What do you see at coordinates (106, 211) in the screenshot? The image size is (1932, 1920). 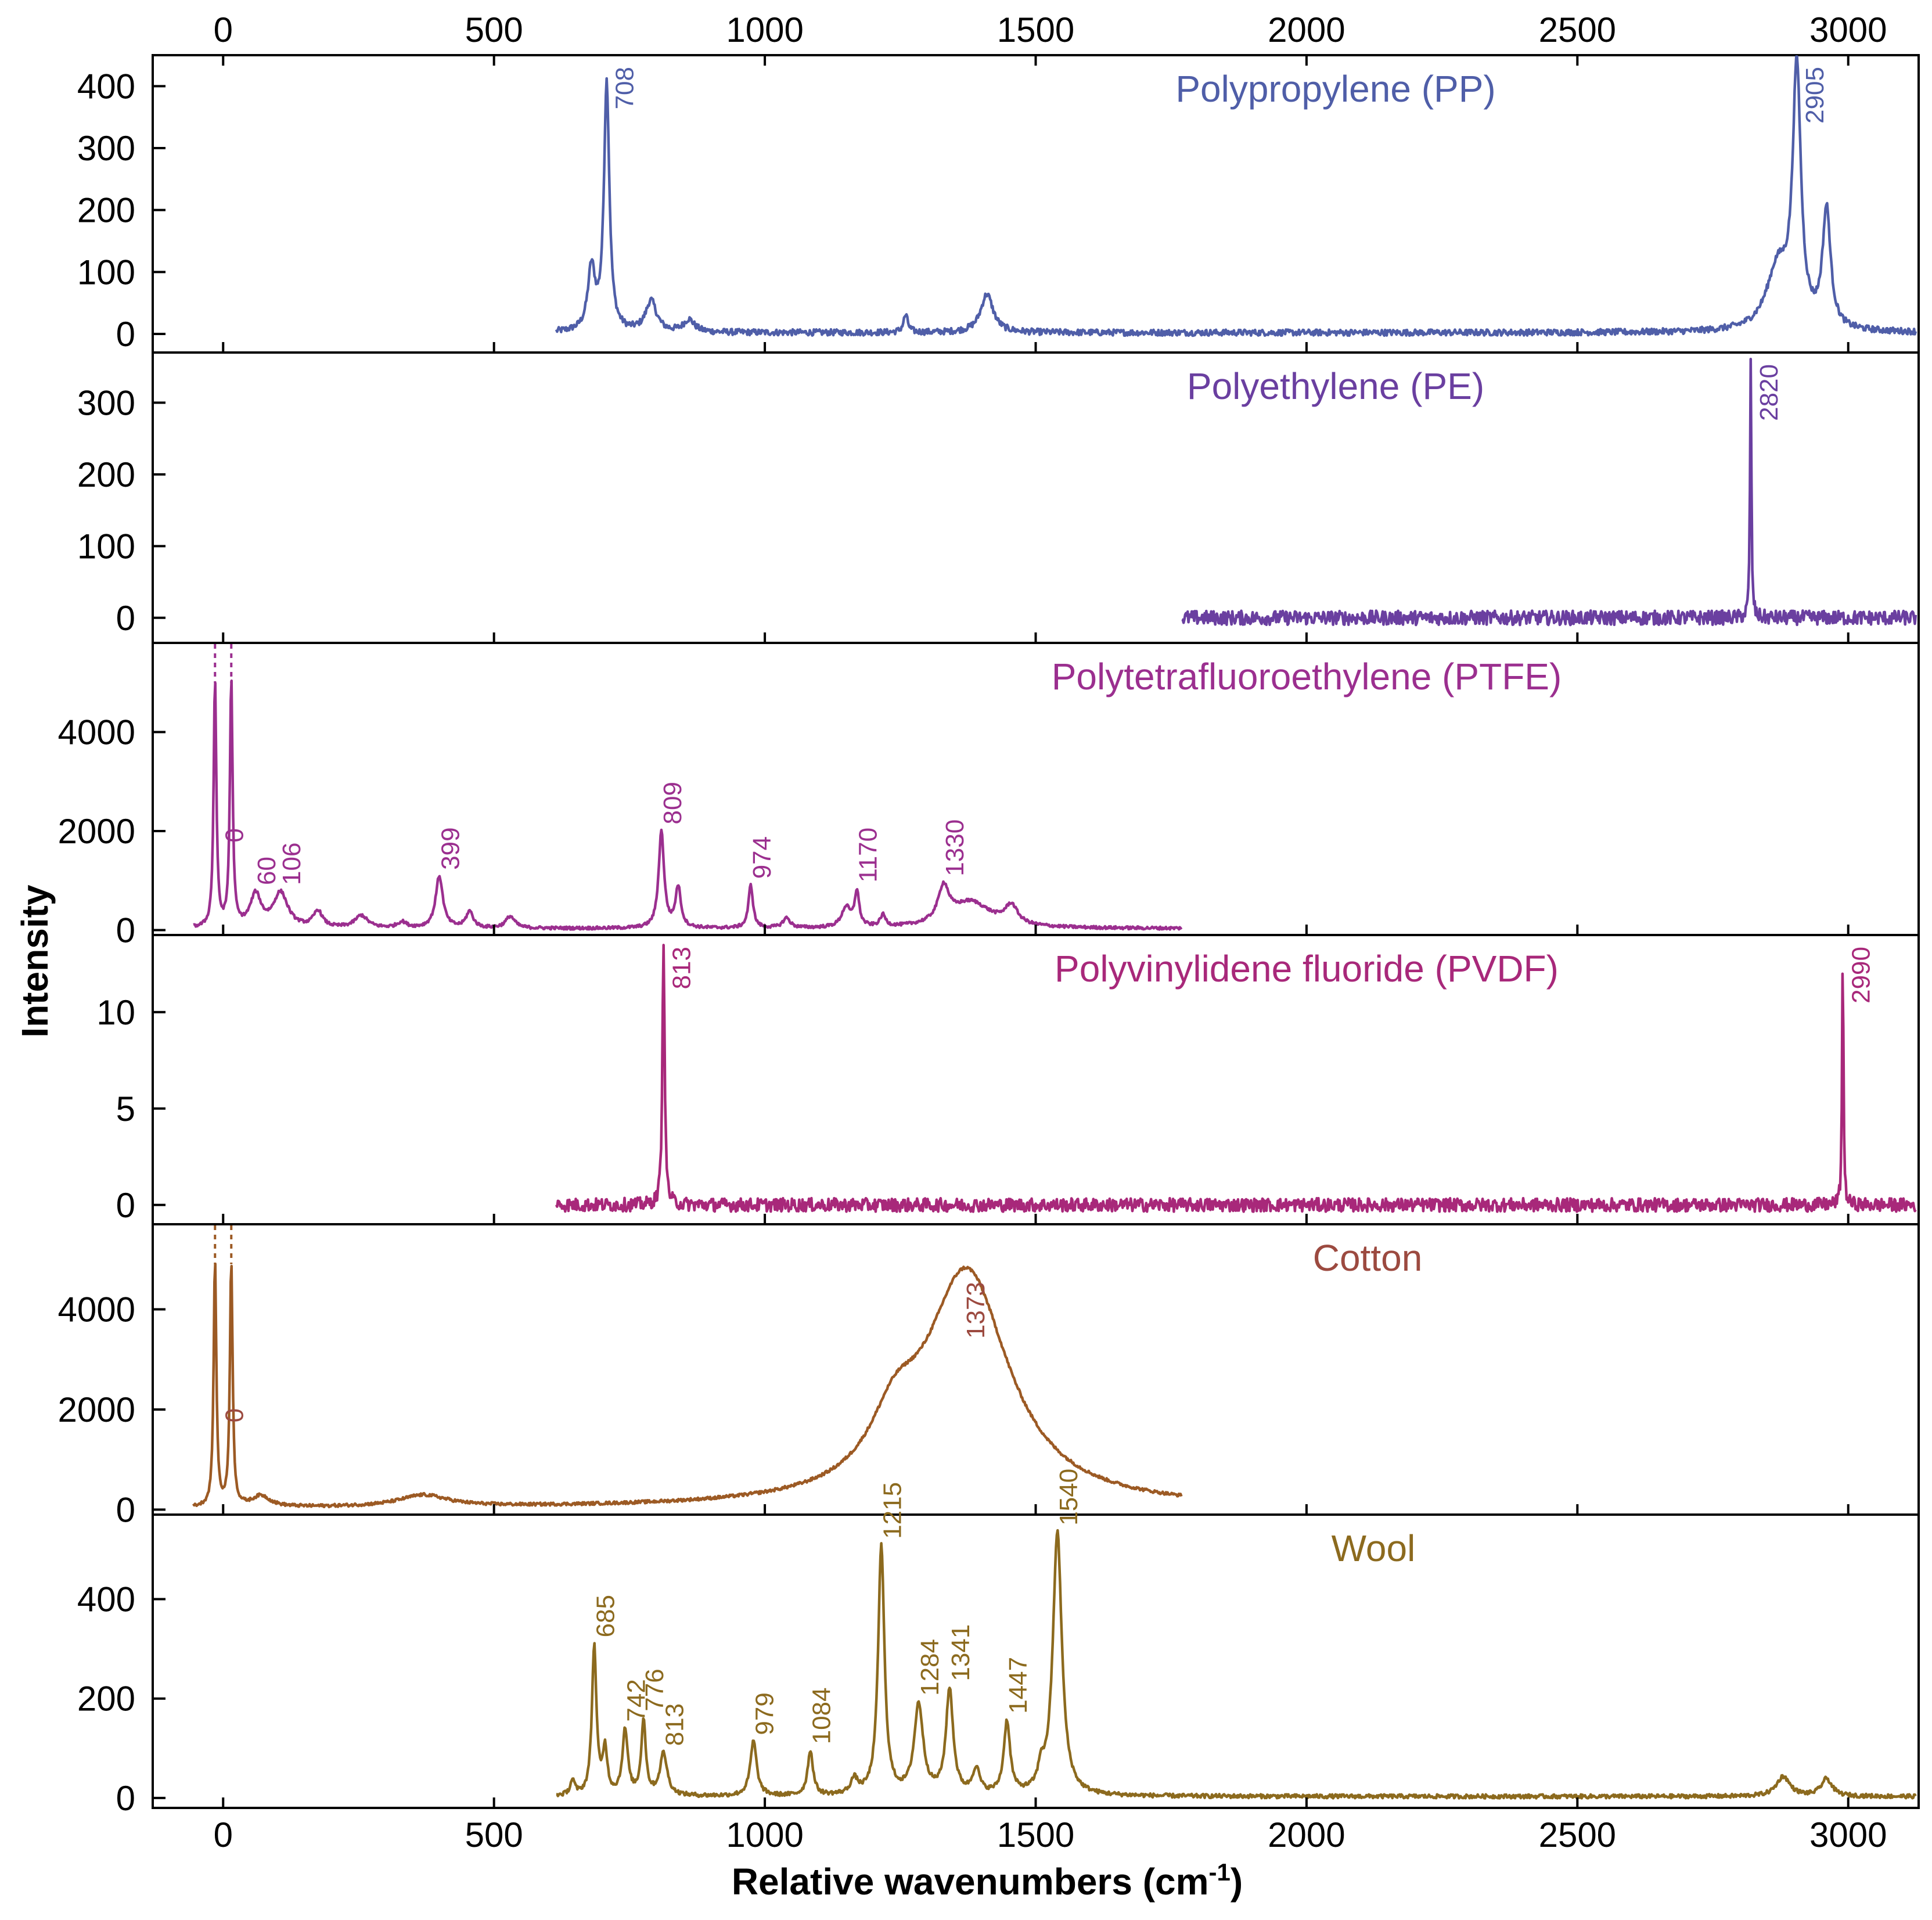 I see `y-tick-label-pp: 200` at bounding box center [106, 211].